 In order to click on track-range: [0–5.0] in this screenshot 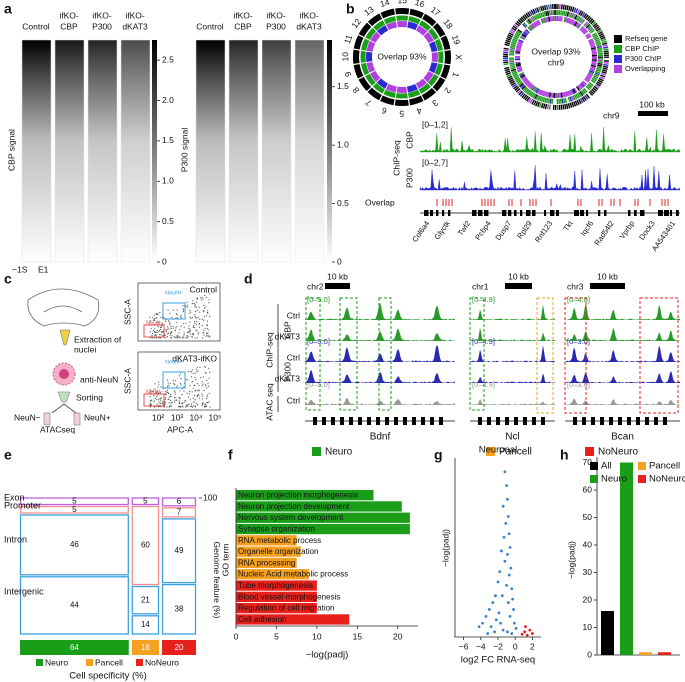, I will do `click(318, 341)`.